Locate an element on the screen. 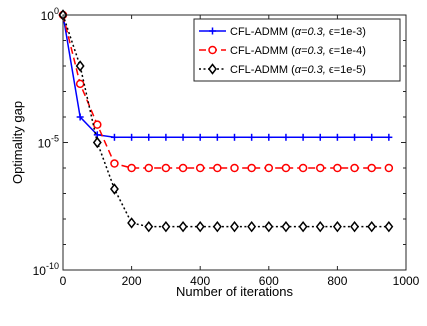 Image resolution: width=427 pixels, height=326 pixels. legend-label: CFL-ADMM (α=0.3, ϵ=1e-4) is located at coordinates (298, 51).